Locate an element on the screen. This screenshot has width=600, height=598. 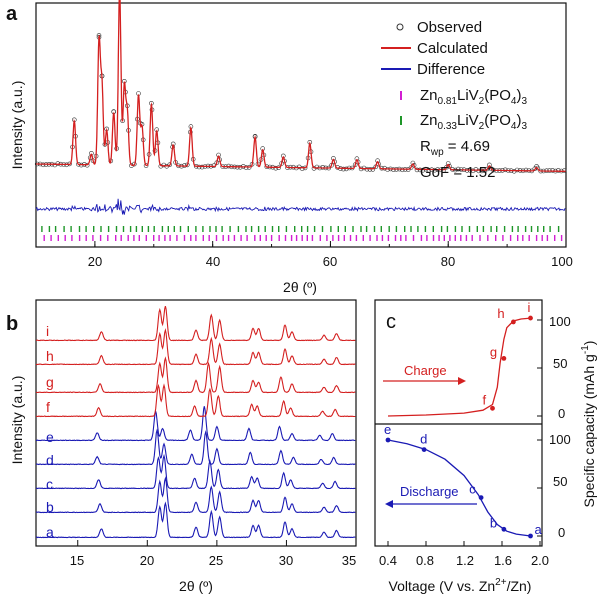
pattern-b-label: b is located at coordinates (50, 507).